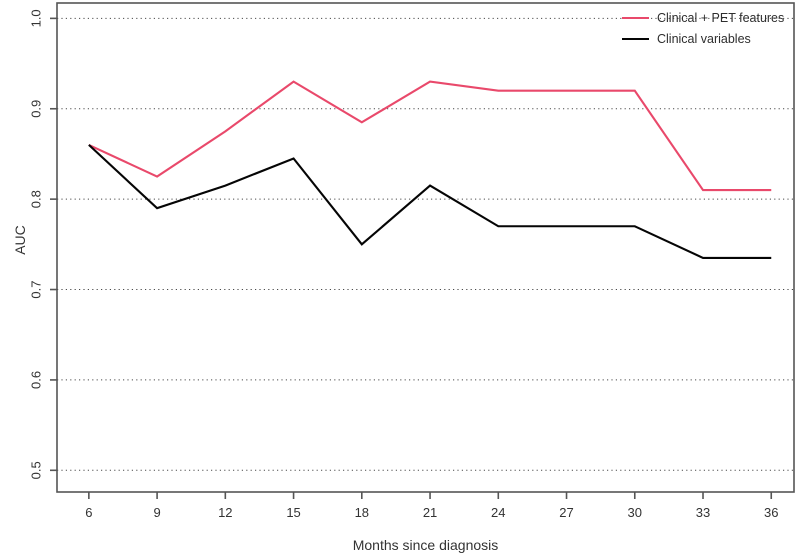 The width and height of the screenshot is (800, 557). I want to click on legend-line-sample-red, so click(635, 17).